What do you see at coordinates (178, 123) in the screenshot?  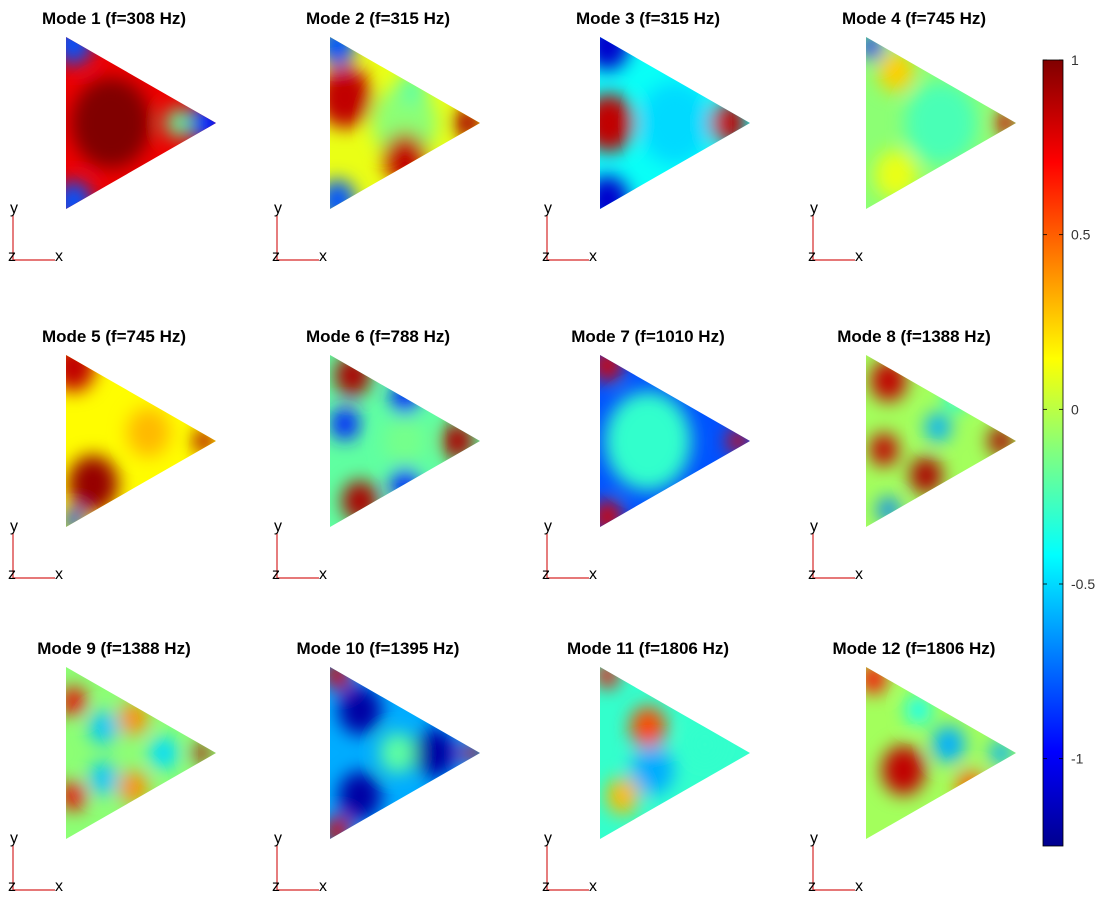 I see `field-blob-right-band` at bounding box center [178, 123].